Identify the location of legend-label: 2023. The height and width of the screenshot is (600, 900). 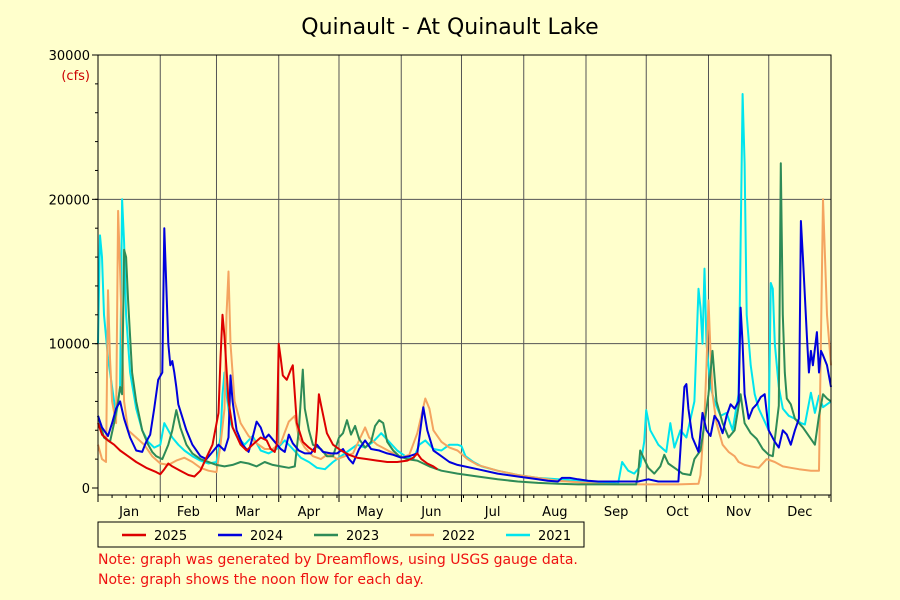
(362, 536).